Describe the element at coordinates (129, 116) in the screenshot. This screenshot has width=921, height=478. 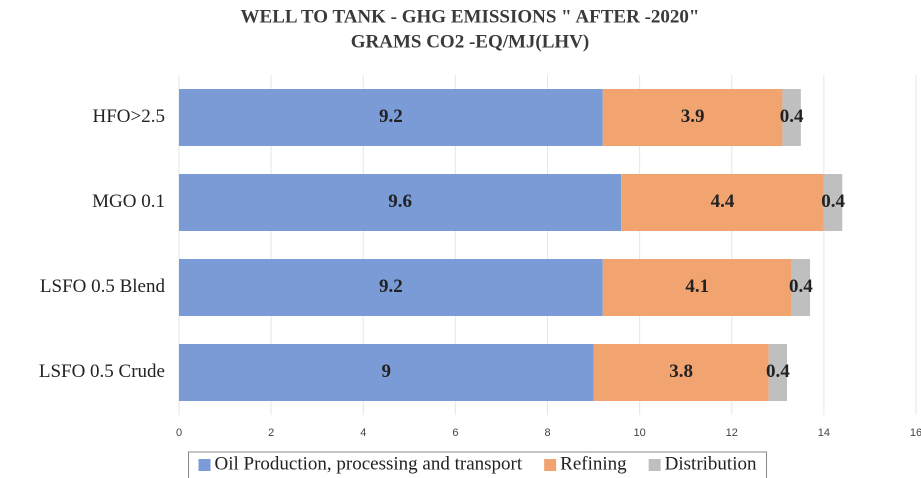
I see `y-tick-label: HFO>2.5` at that location.